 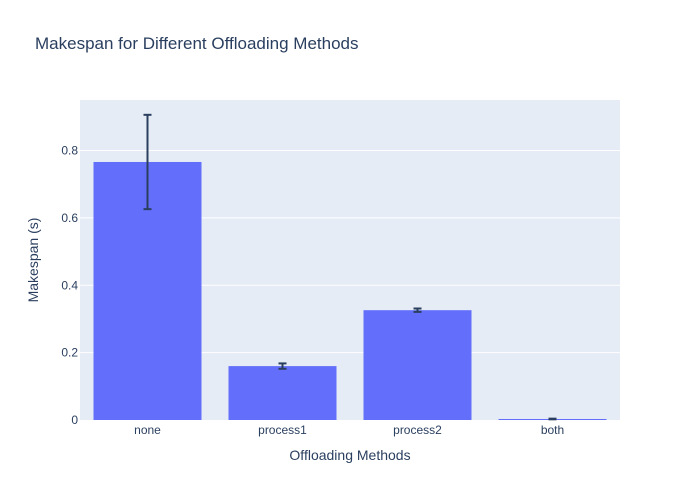 What do you see at coordinates (282, 430) in the screenshot?
I see `x-tick-label: process1` at bounding box center [282, 430].